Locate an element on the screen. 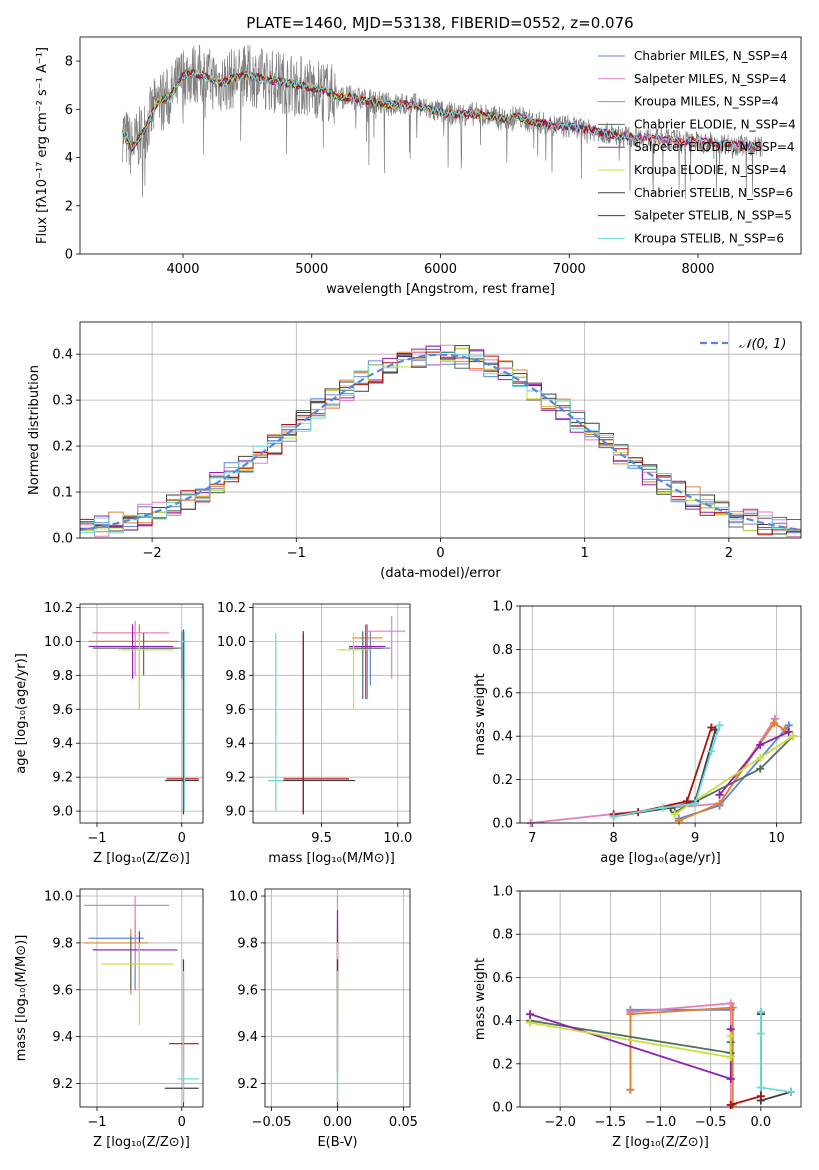  y-tick-label: 0.3 is located at coordinates (62, 401).